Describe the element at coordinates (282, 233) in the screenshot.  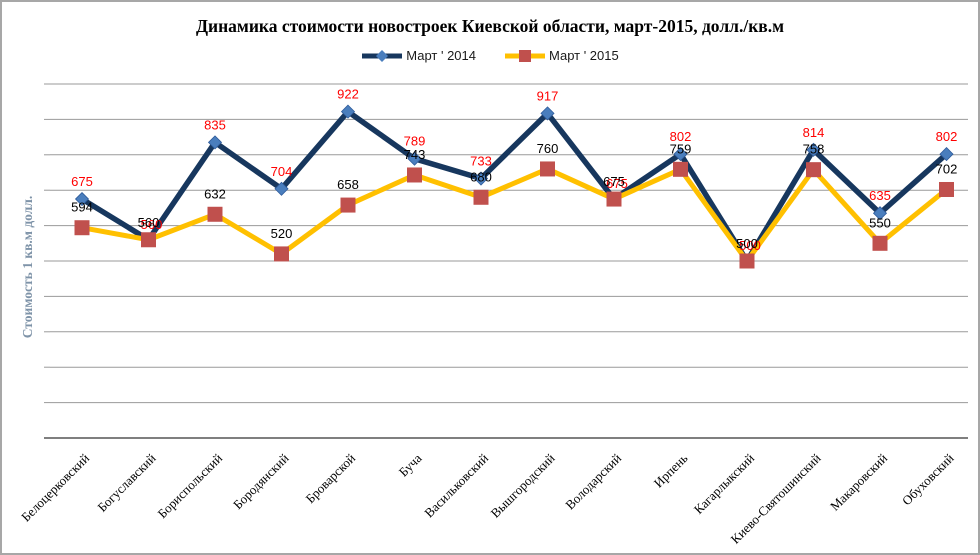
I see `data-label: 520` at that location.